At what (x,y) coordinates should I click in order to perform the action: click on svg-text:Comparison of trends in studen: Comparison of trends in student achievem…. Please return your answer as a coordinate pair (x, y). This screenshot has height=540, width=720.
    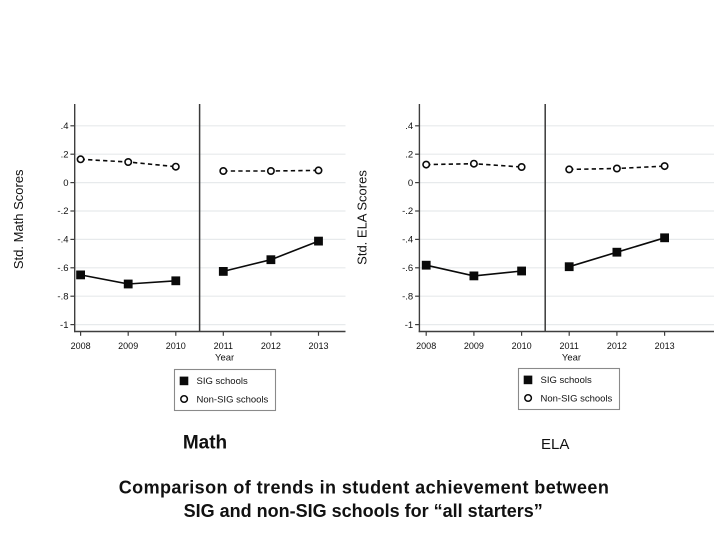
    Looking at the image, I should click on (364, 487).